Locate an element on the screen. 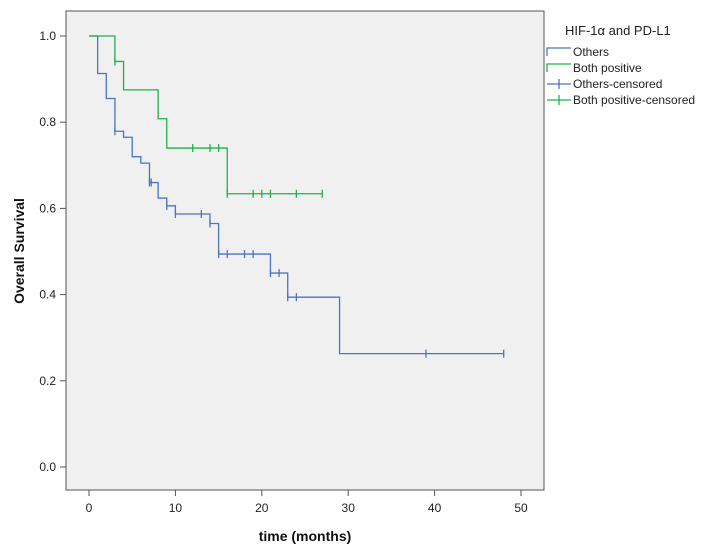  both-positive-curve is located at coordinates (206, 115).